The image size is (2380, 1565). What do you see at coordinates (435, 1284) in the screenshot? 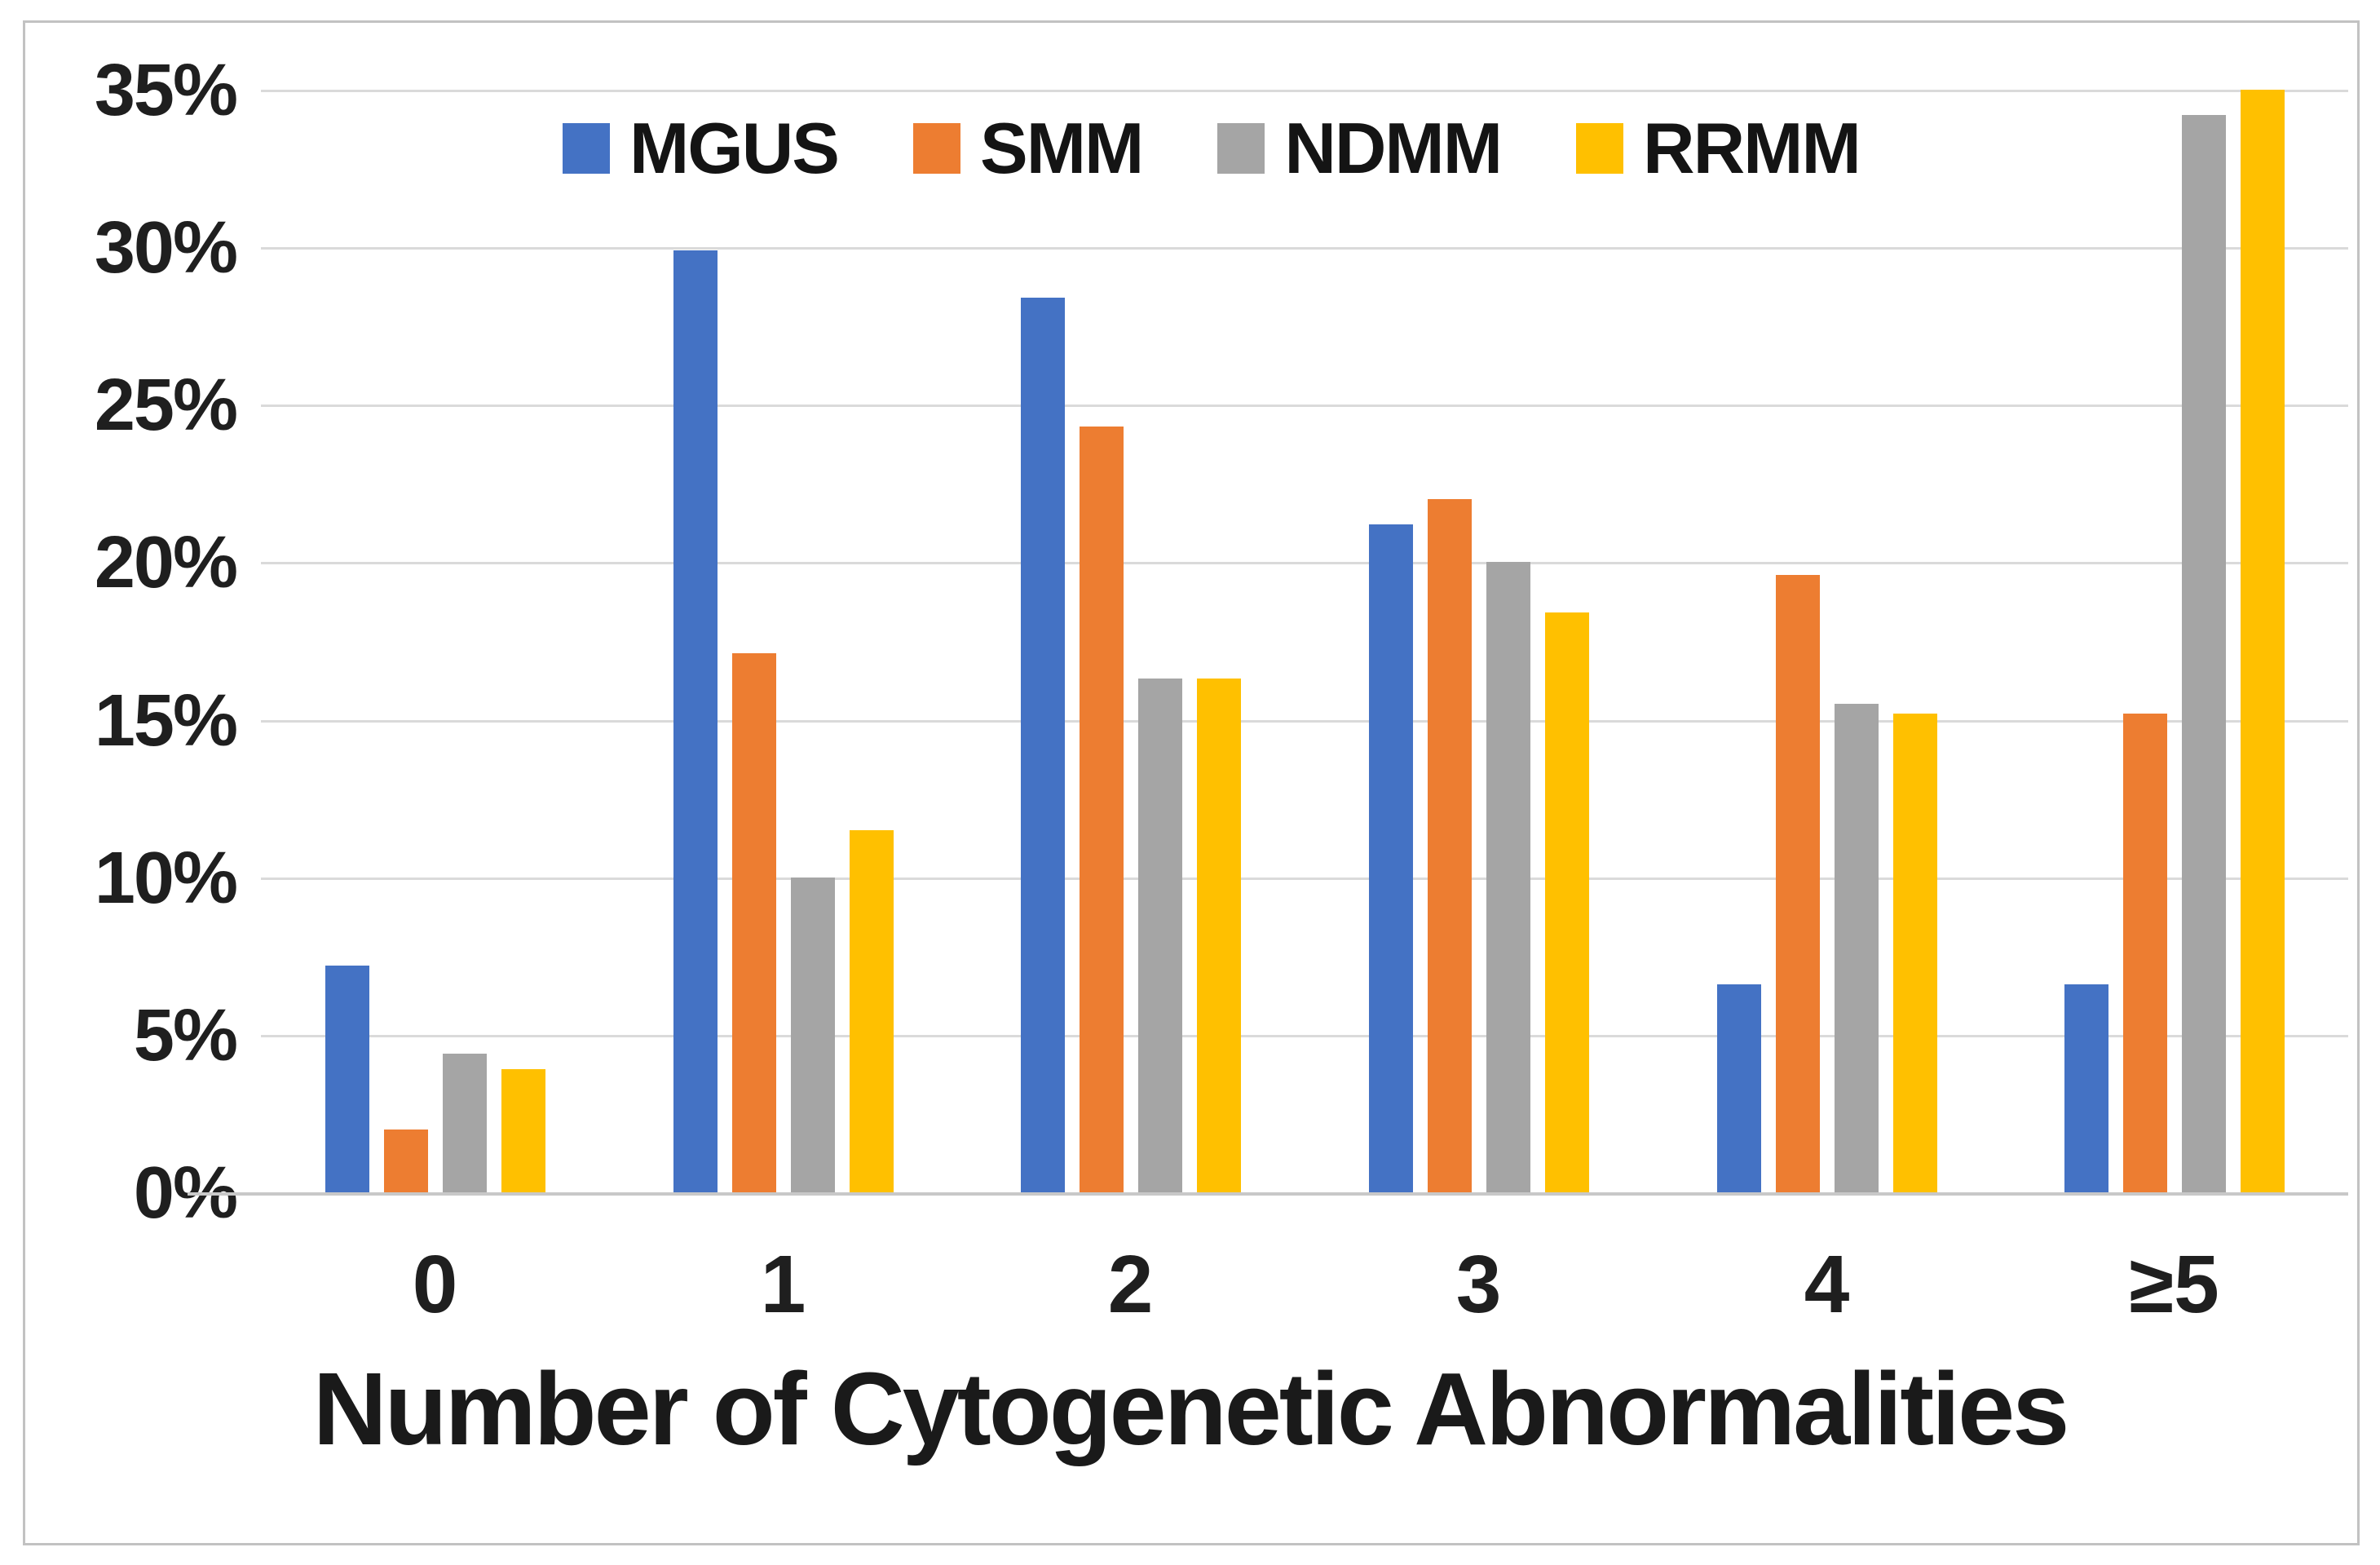
I see `x-axis-tick-label-0: 0` at bounding box center [435, 1284].